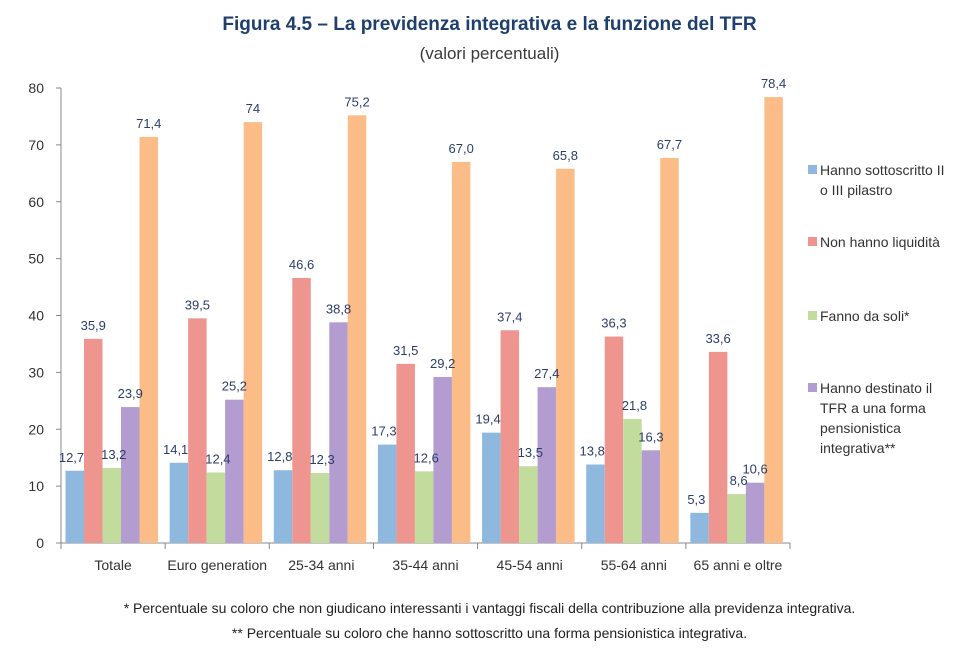 Image resolution: width=979 pixels, height=658 pixels. Describe the element at coordinates (175, 449) in the screenshot. I see `data-label: 14,1` at that location.